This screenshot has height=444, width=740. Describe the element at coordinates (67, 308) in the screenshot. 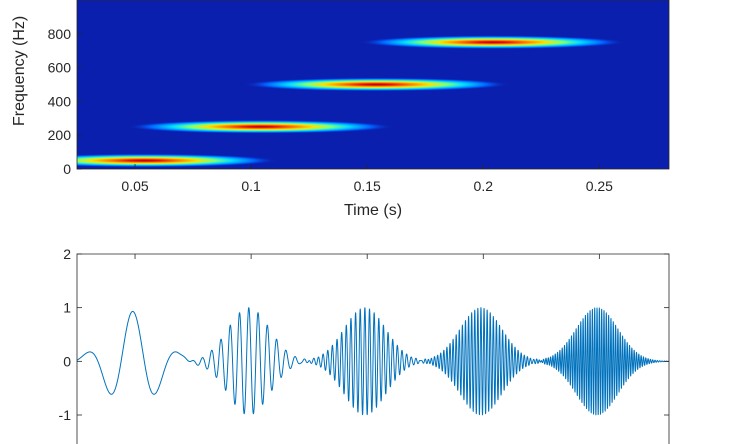

I see `waveform-y-tick-label: 1` at that location.